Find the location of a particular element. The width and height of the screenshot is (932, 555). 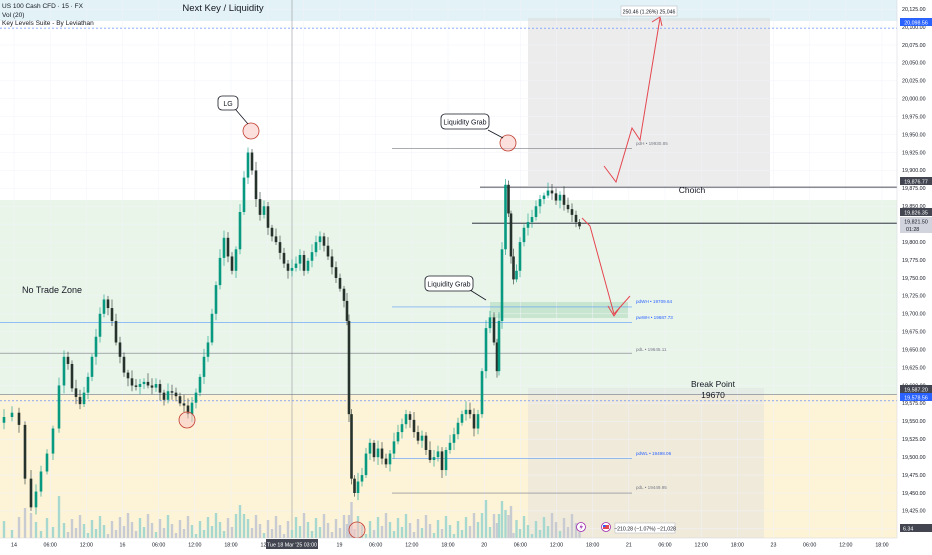

svg-text: 19,587.20 is located at coordinates (916, 390).